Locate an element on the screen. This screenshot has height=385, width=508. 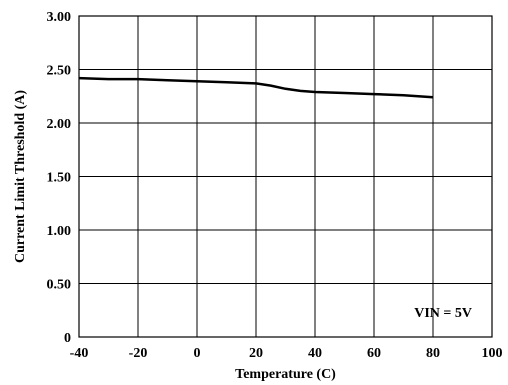
x-tick-label: 100 is located at coordinates (492, 353).